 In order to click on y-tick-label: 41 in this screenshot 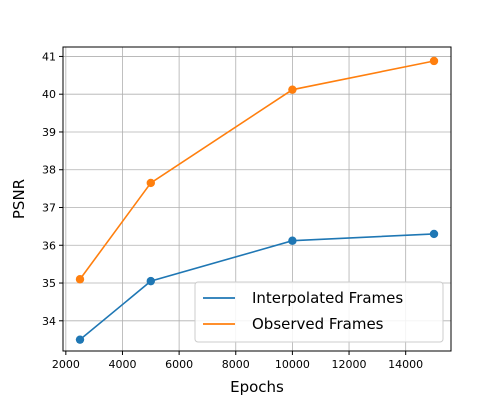, I will do `click(49, 56)`.